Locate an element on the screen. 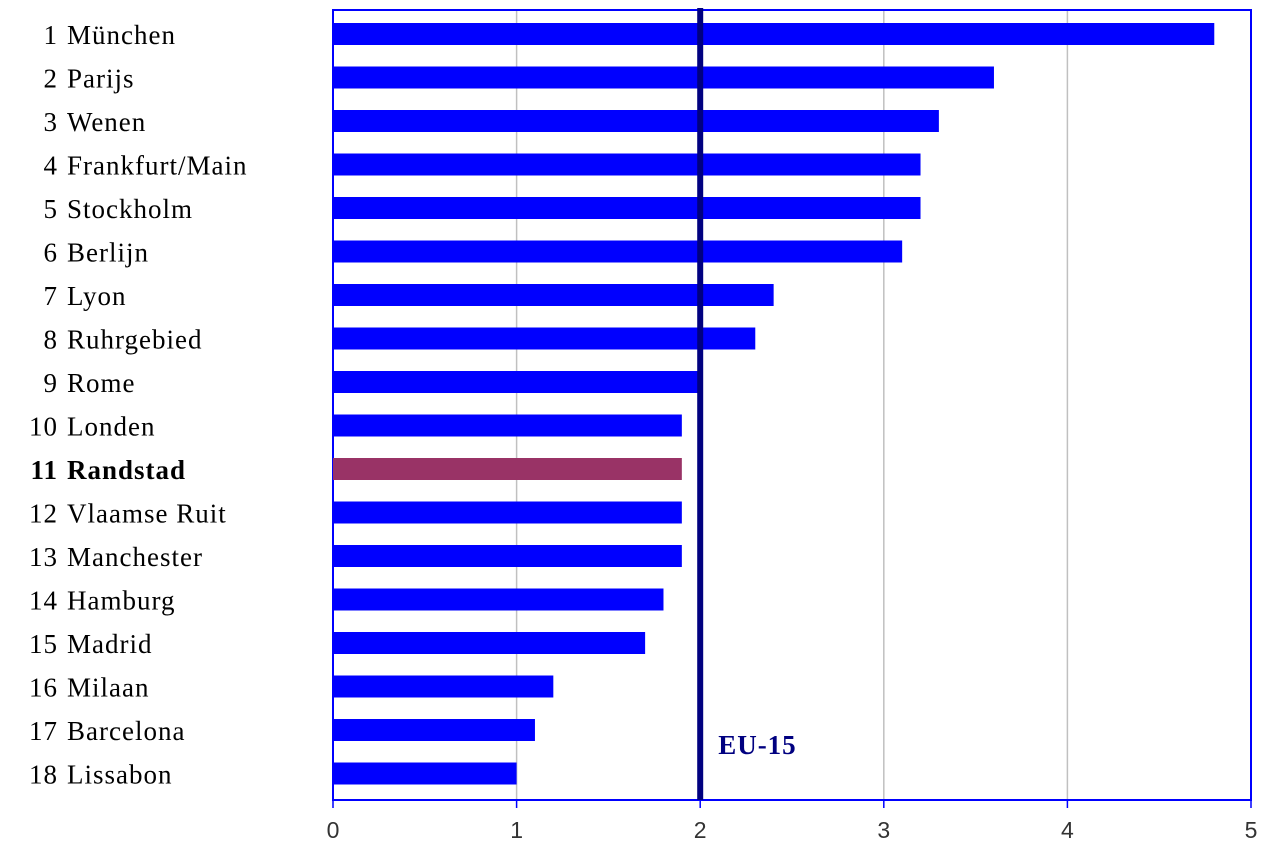 This screenshot has height=854, width=1261. x-tick-label: 1 is located at coordinates (516, 830).